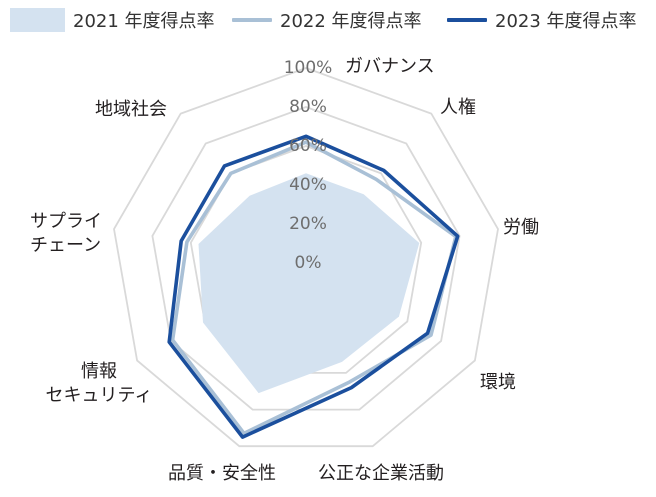 This screenshot has width=656, height=497. Describe the element at coordinates (566, 21) in the screenshot. I see `legend-label-2023: 2023 年度得点率` at that location.